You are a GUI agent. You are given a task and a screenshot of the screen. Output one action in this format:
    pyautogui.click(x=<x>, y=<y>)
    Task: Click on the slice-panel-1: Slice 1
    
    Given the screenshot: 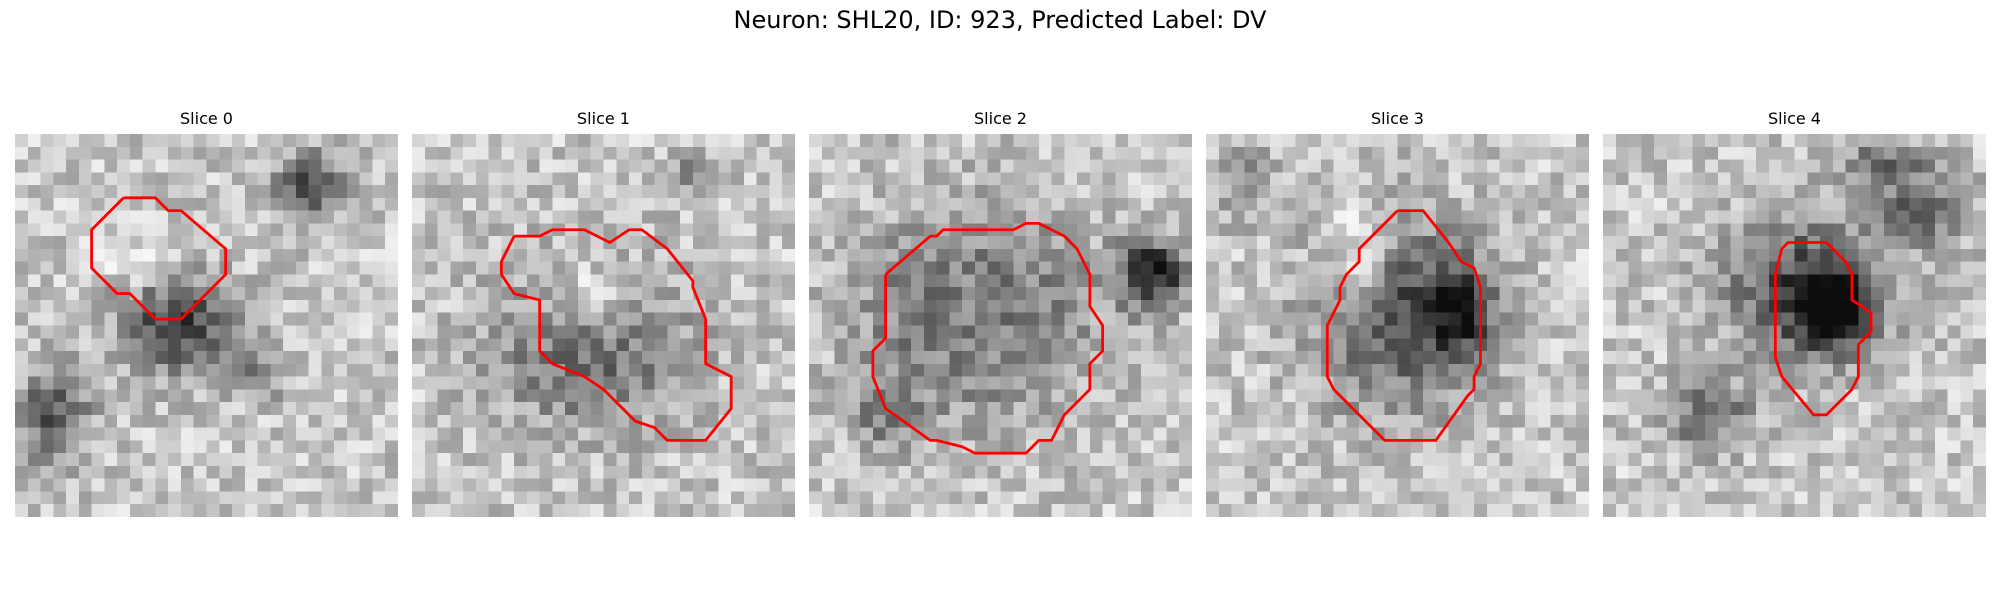 What is the action you would take?
    pyautogui.click(x=603, y=312)
    